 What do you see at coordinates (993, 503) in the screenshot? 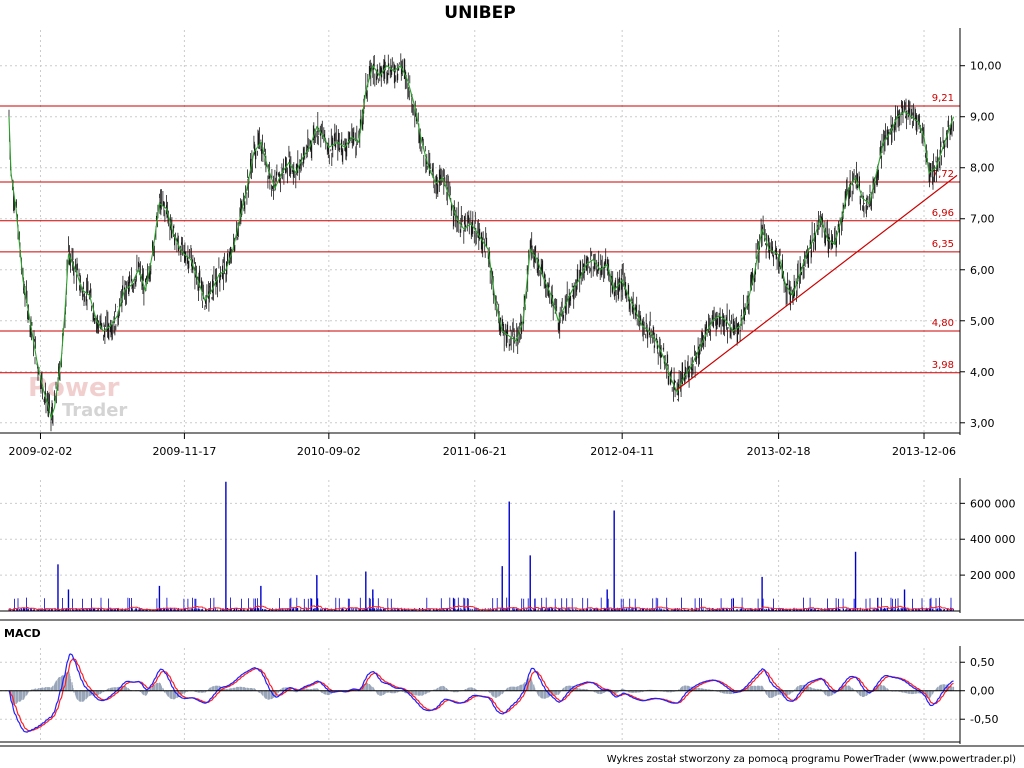
I see `volume-y-tick-label: 600 000` at bounding box center [993, 503].